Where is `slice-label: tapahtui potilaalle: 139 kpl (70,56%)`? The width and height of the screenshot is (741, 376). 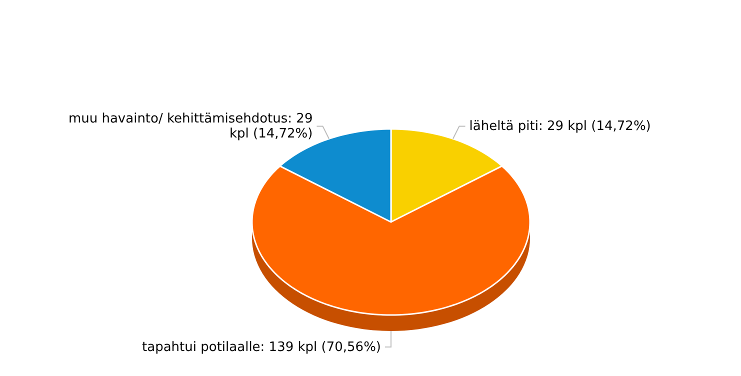
slice-label: tapahtui potilaalle: 139 kpl (70,56%) is located at coordinates (261, 347).